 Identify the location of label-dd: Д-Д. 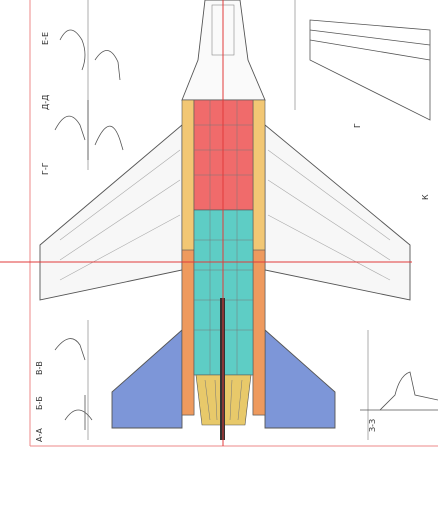
(45, 102).